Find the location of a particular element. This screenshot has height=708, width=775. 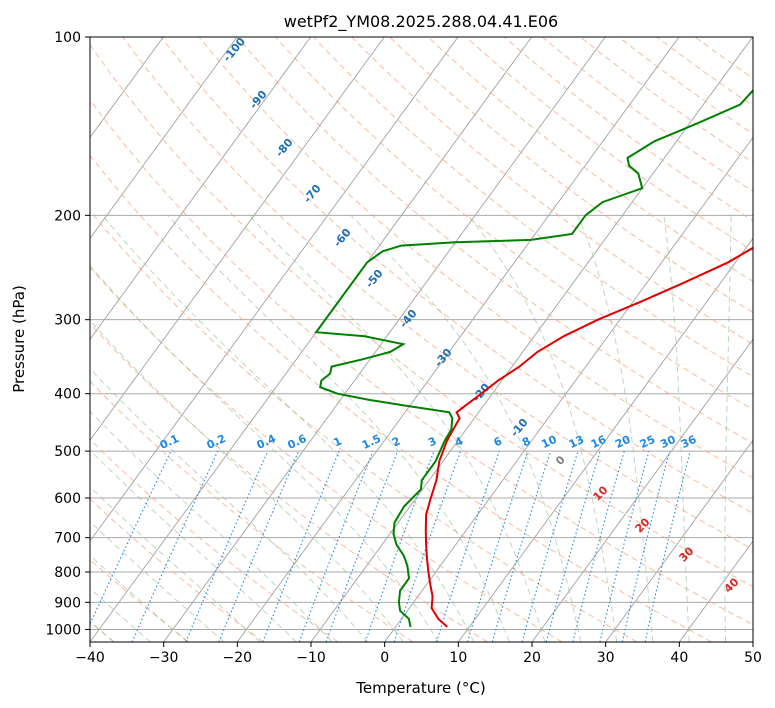

dry-adiabat-label: -60 is located at coordinates (342, 238).